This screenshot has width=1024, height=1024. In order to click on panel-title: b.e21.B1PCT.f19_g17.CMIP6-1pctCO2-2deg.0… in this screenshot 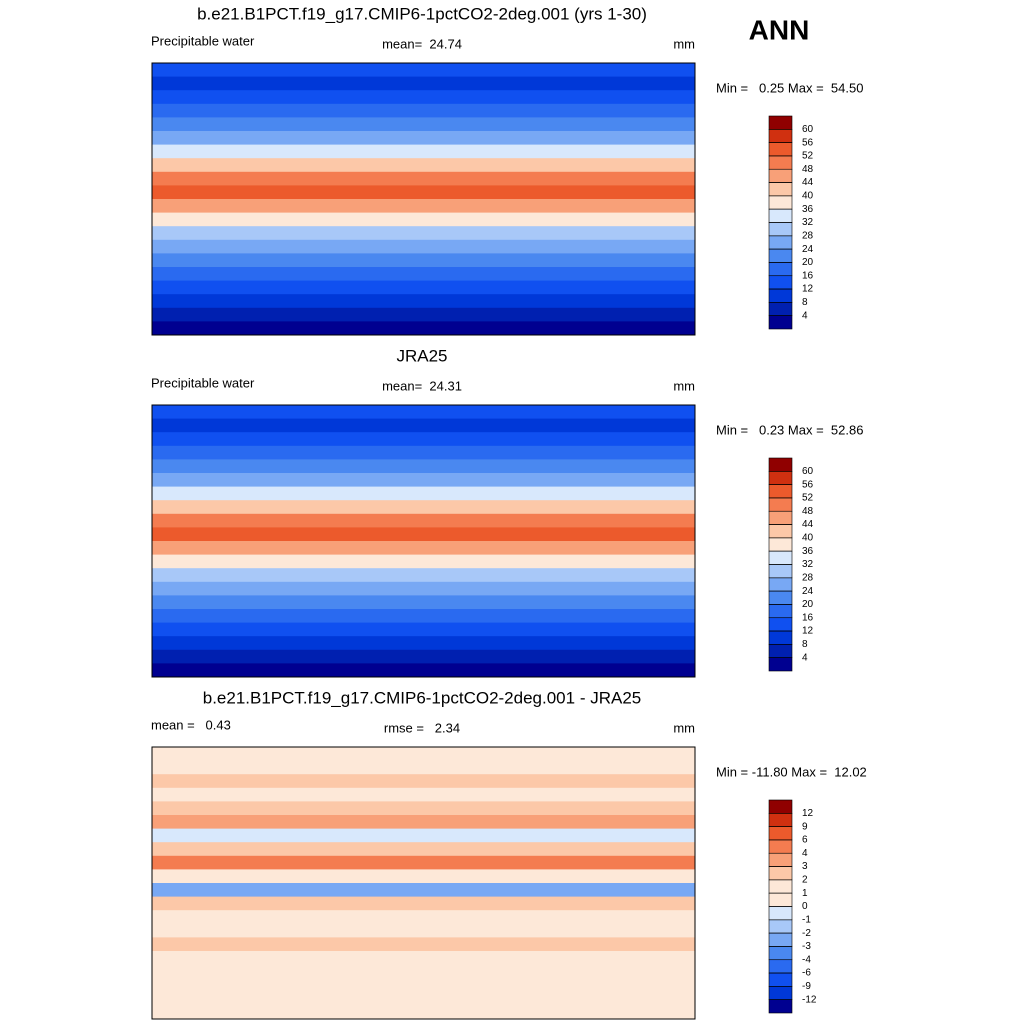, I will do `click(422, 697)`.